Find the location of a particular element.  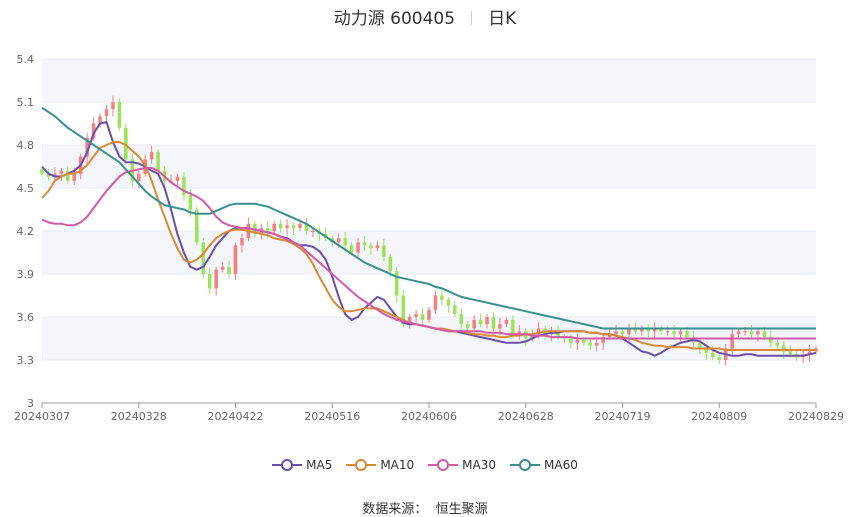

stock-name: 动力源 600405 is located at coordinates (394, 19).